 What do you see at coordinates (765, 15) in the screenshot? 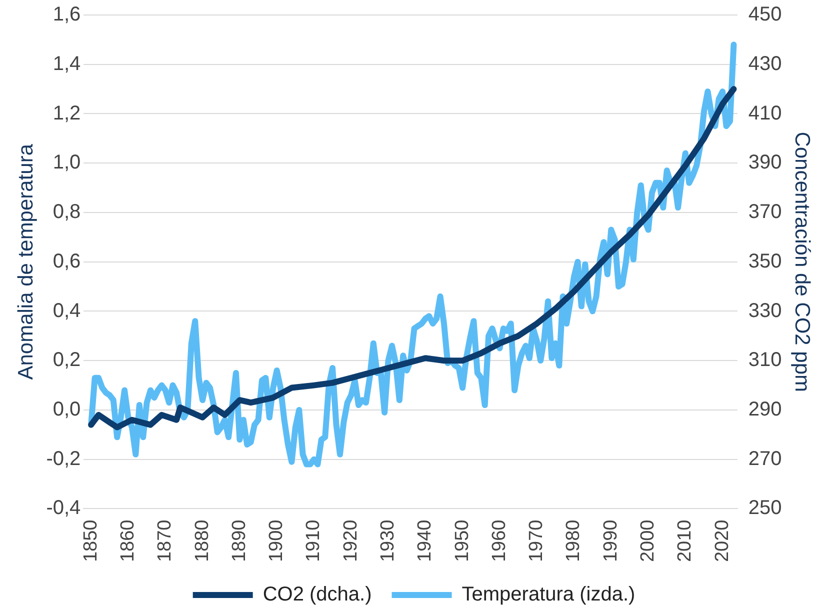
I see `y2-tick-label: 450` at bounding box center [765, 15].